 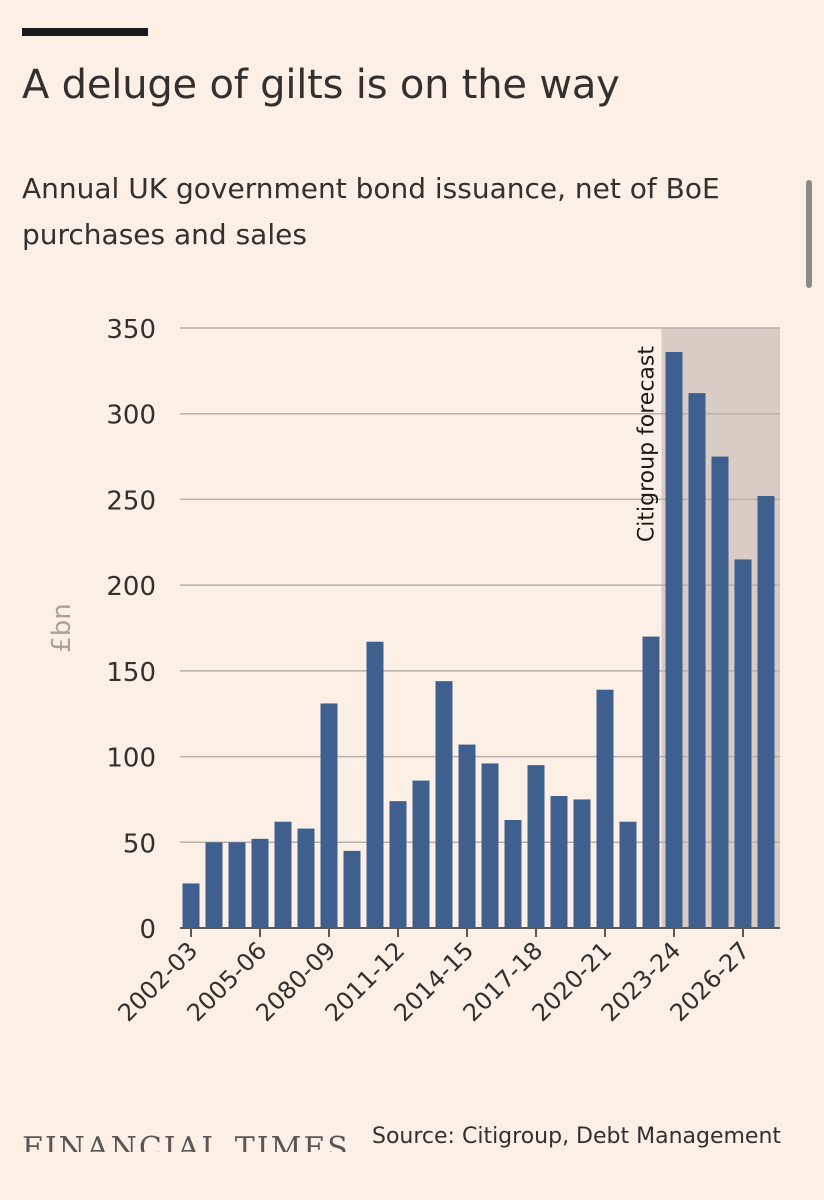 I want to click on y-tick-label: 50, so click(x=139, y=844).